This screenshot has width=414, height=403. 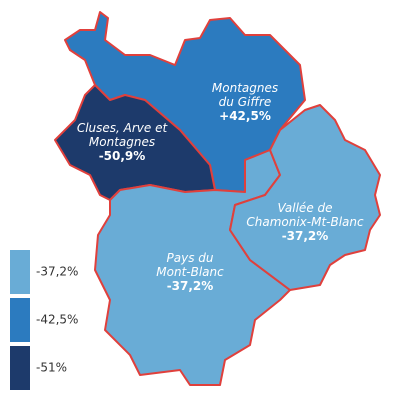 I want to click on region-value: -50,9%, so click(x=122, y=156).